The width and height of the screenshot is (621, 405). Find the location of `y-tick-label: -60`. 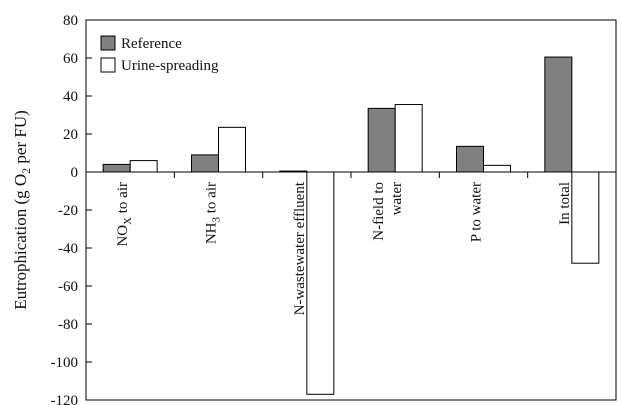

y-tick-label: -60 is located at coordinates (68, 287).